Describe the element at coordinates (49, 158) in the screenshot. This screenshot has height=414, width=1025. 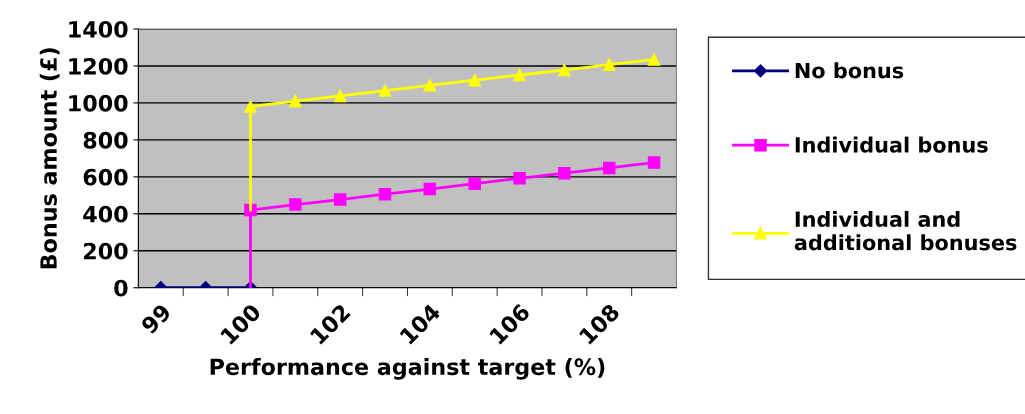
I see `y-axis-title: Bonus amount (£)` at that location.